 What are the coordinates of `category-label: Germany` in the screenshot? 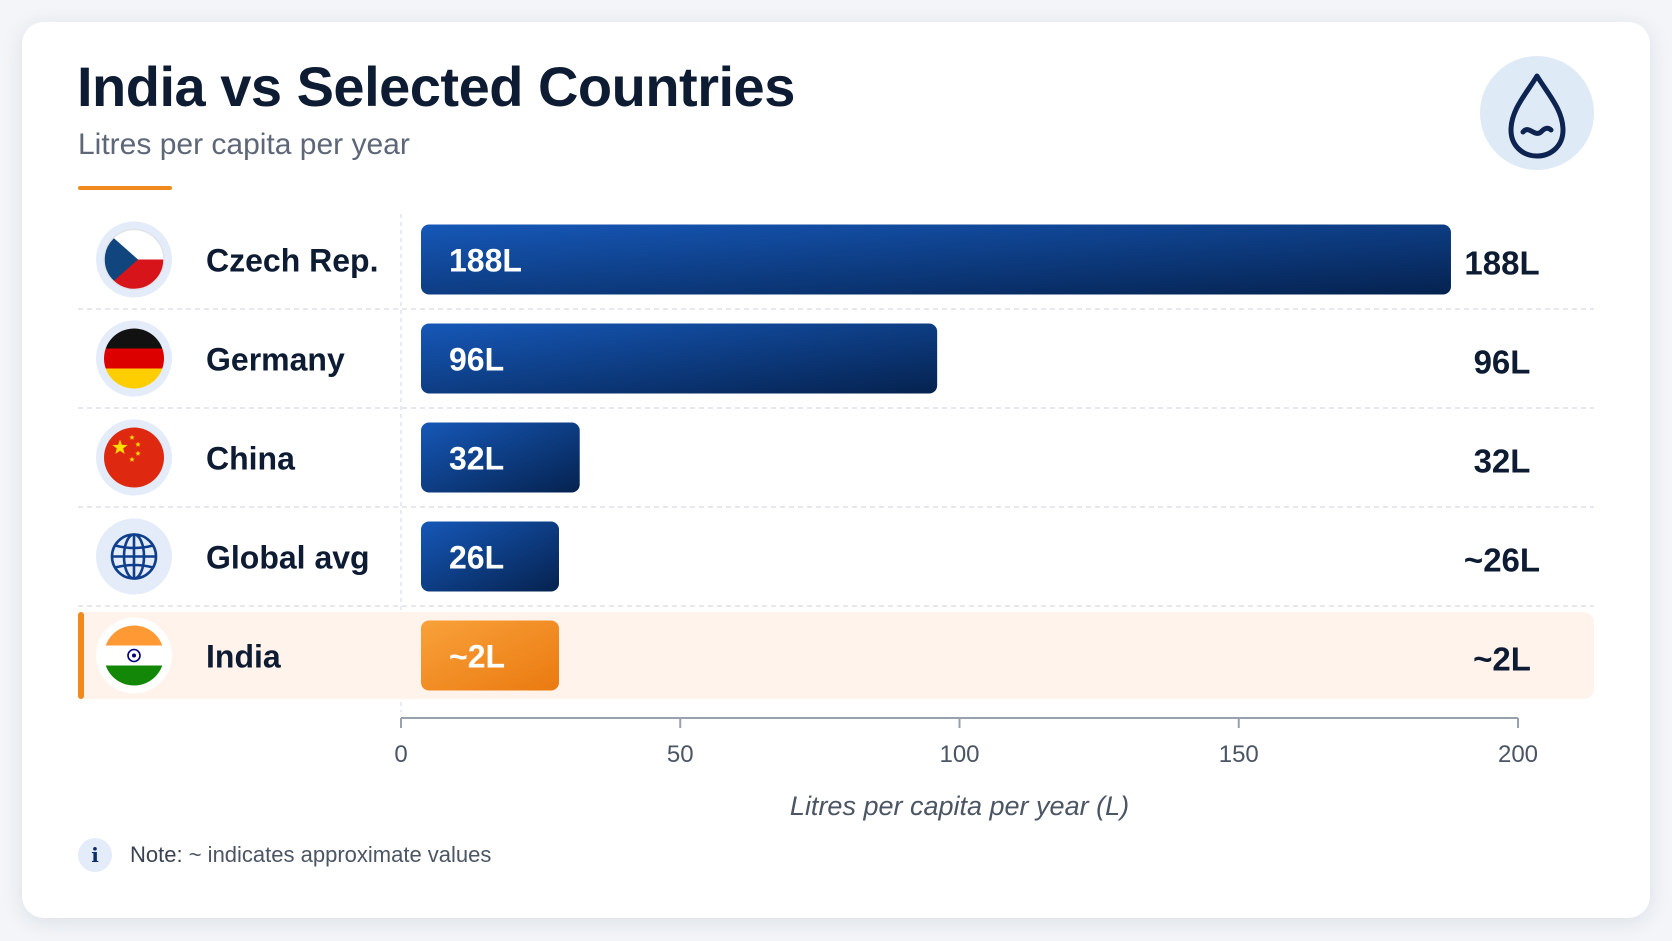 It's located at (275, 360).